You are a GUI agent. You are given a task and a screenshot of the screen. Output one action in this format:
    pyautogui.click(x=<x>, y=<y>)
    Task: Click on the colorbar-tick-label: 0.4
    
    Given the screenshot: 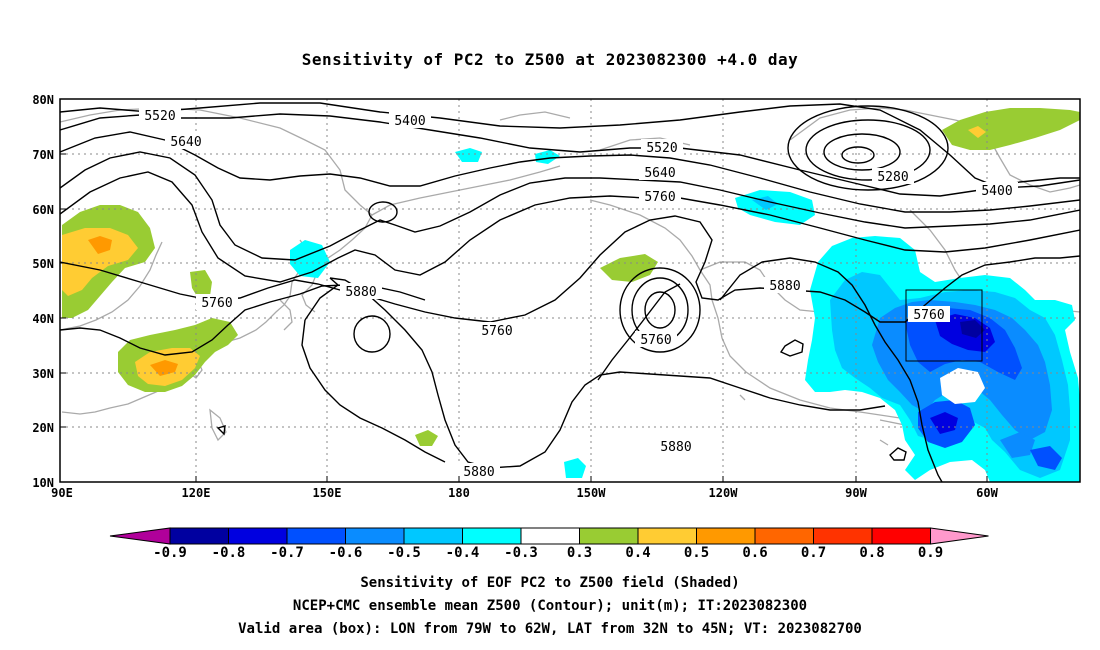 What is the action you would take?
    pyautogui.click(x=637, y=553)
    